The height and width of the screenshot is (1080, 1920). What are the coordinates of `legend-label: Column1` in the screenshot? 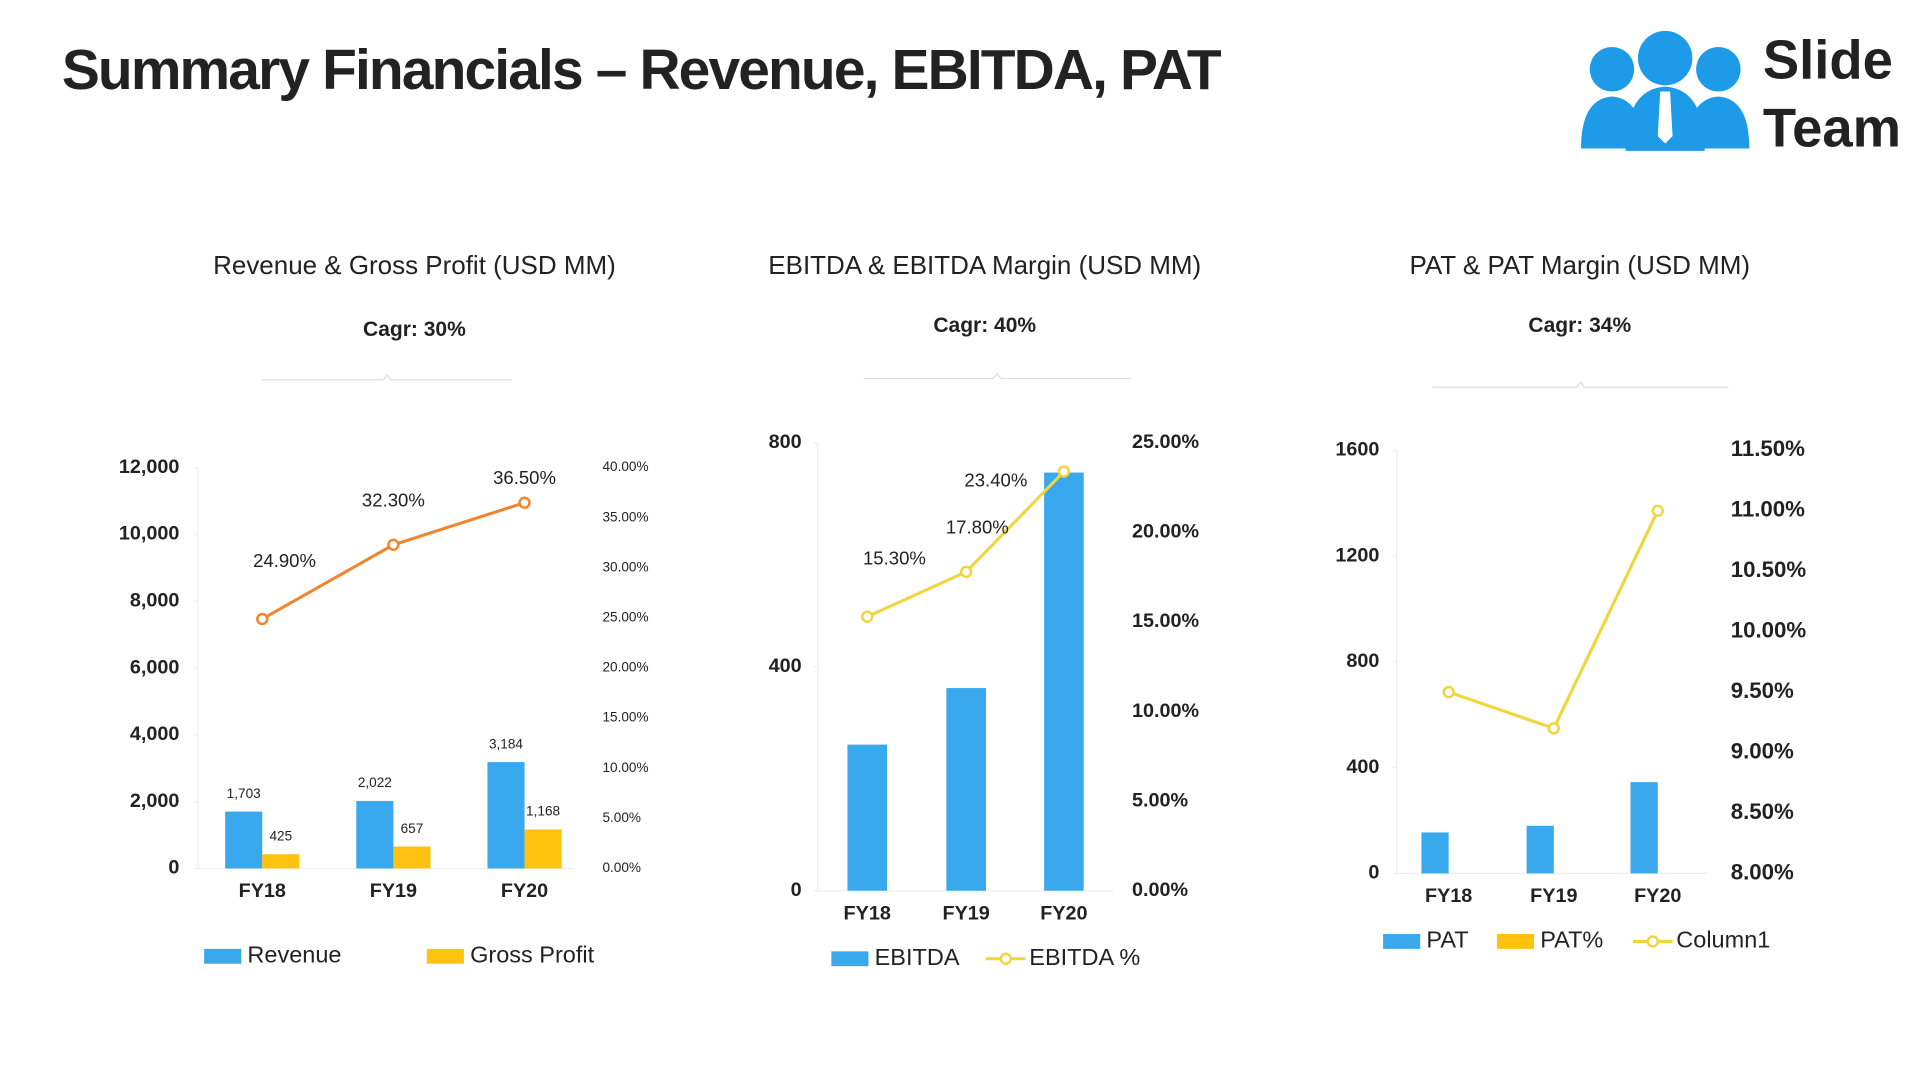 It's located at (1723, 940).